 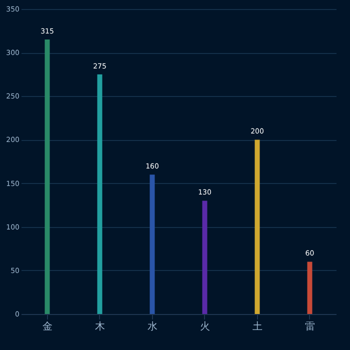 What do you see at coordinates (47, 326) in the screenshot?
I see `x-tick-label: 金` at bounding box center [47, 326].